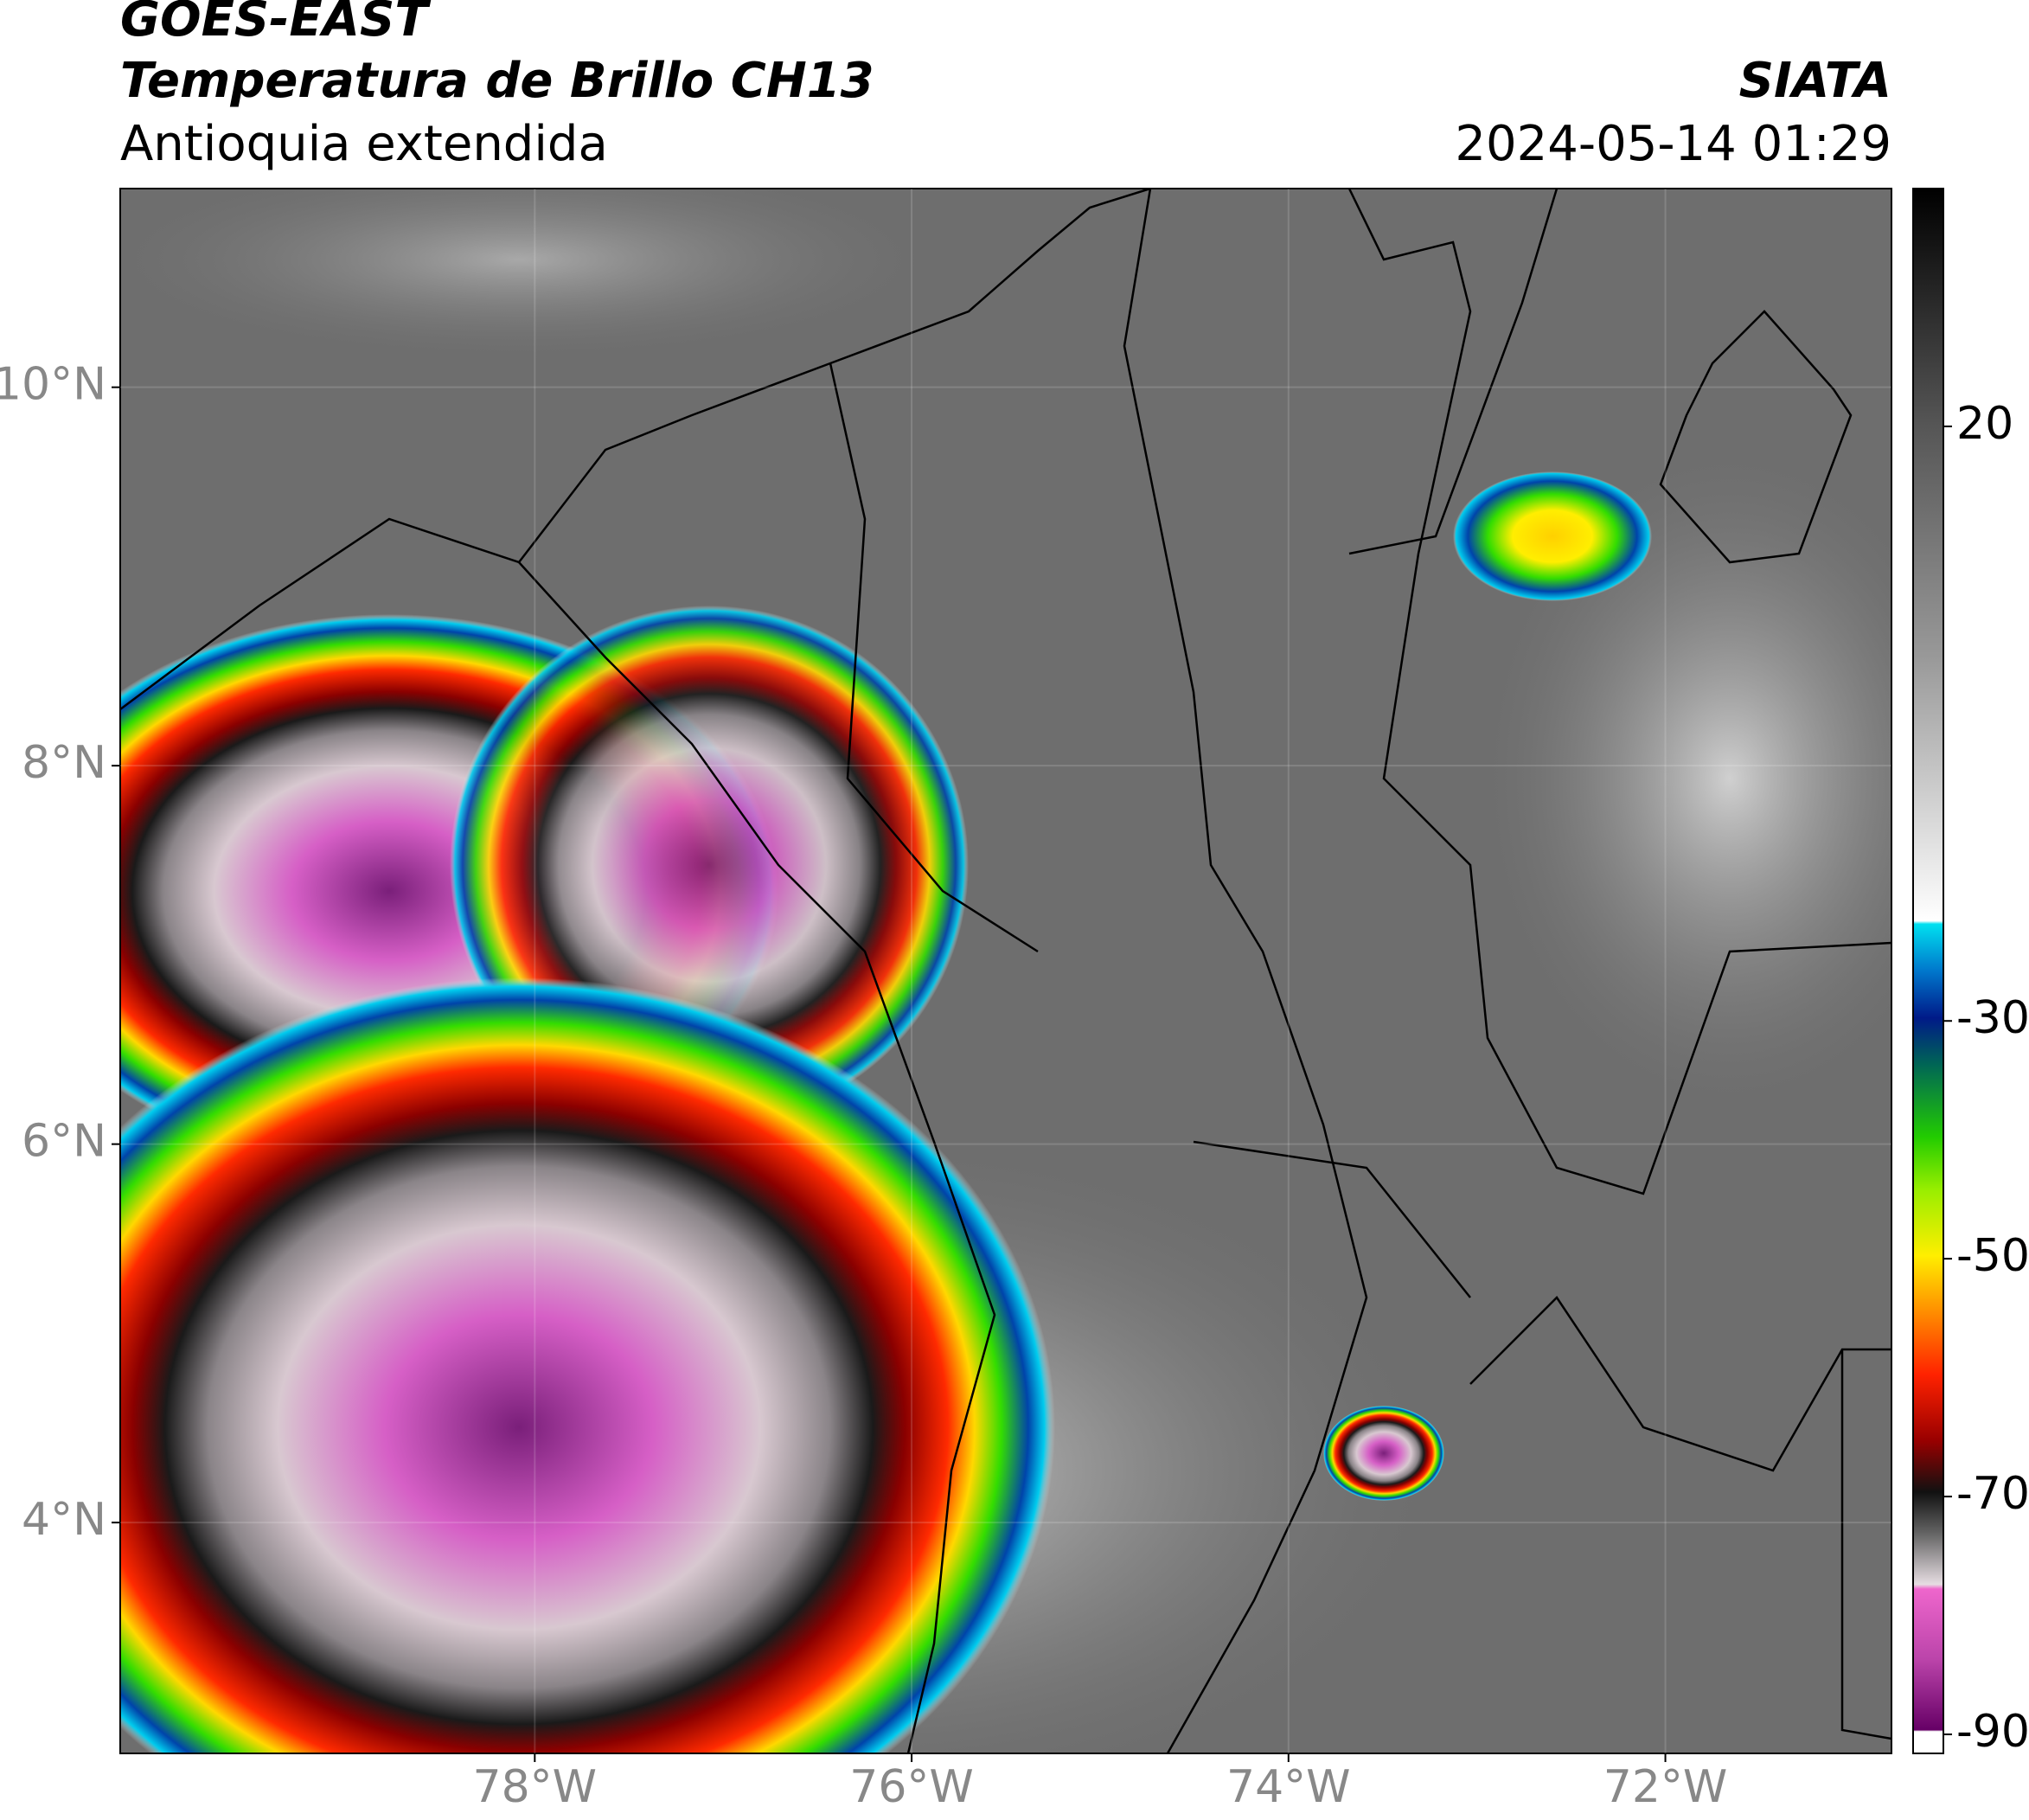  I want to click on colorbar-tick-label: -70, so click(1992, 1494).